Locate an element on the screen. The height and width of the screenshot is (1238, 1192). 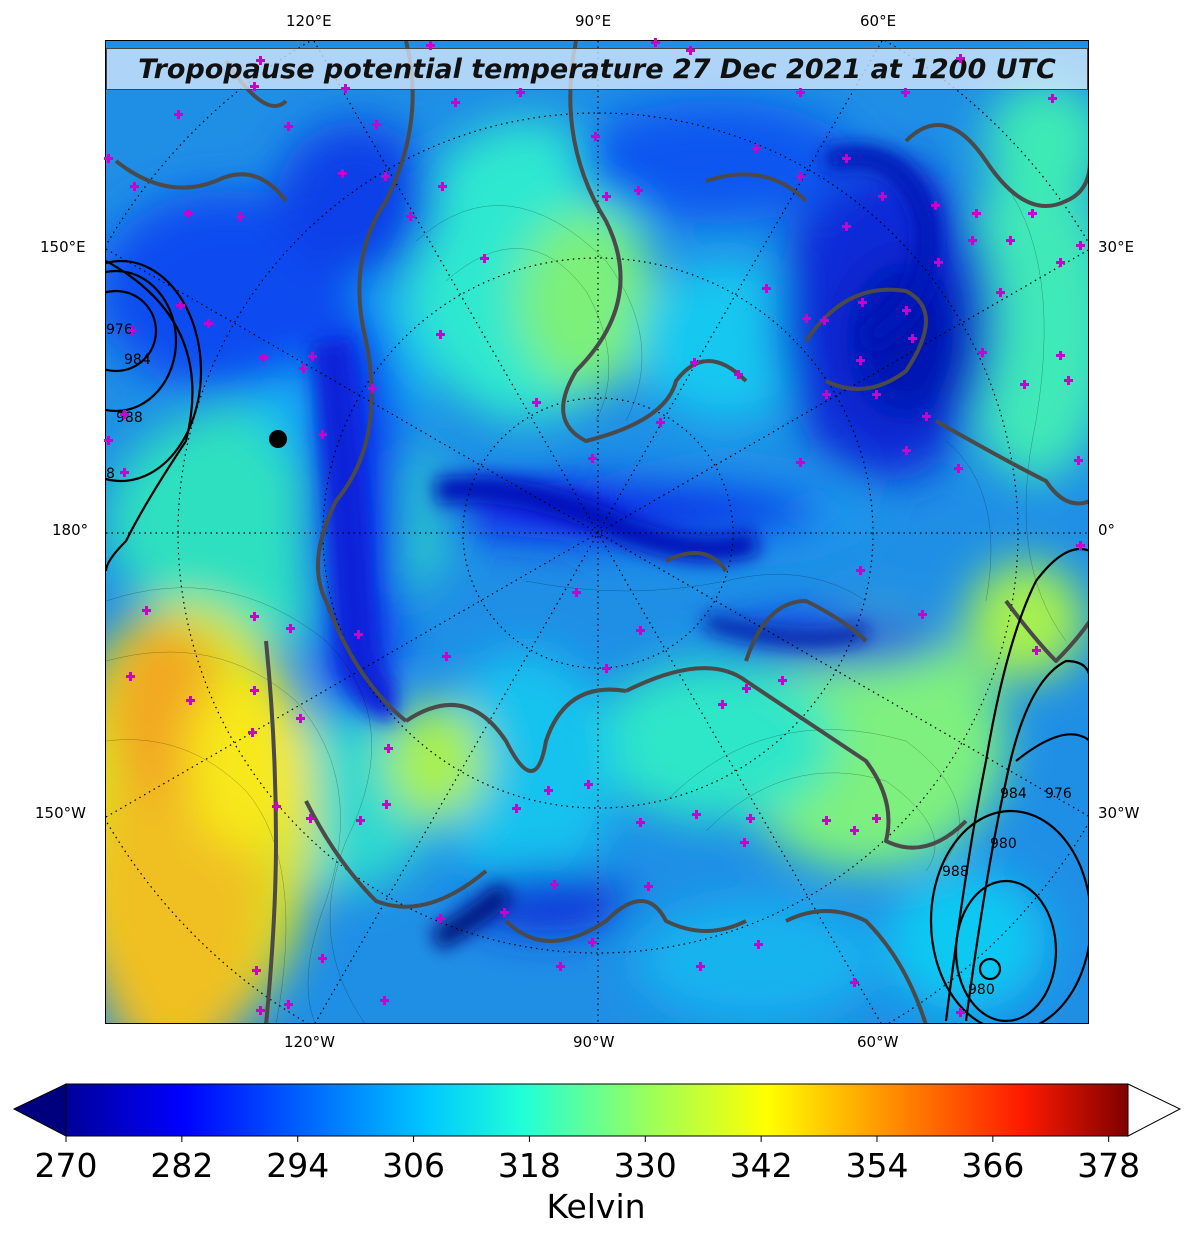
colorbar-label: Kelvin is located at coordinates (596, 1206).